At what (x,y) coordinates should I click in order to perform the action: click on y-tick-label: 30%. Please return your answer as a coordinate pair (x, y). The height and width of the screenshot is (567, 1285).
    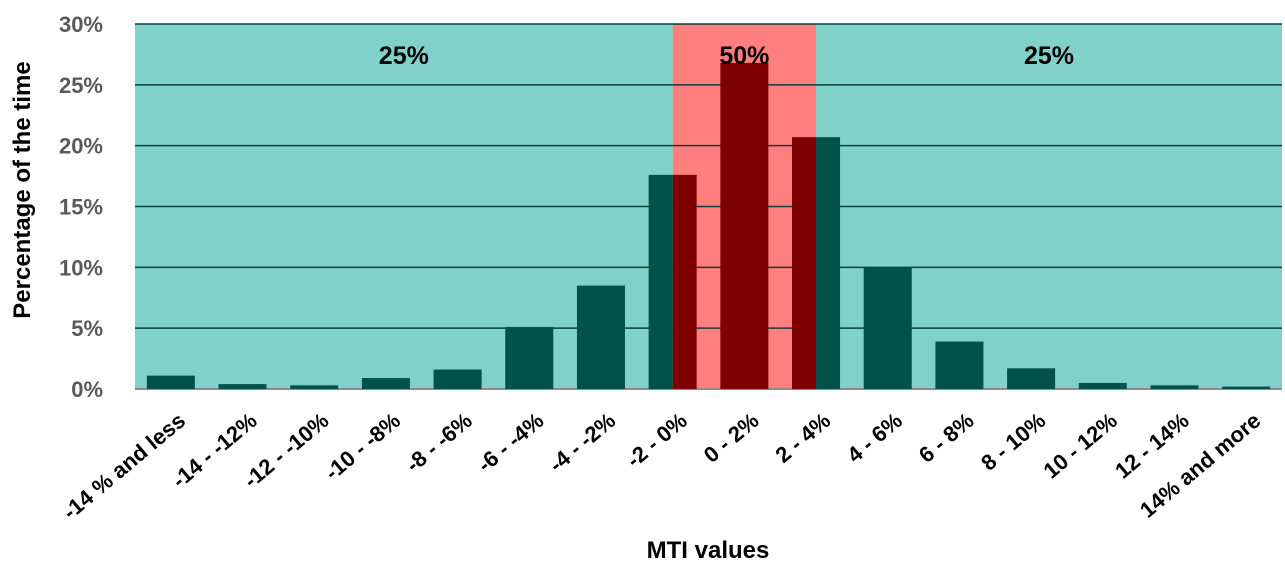
    Looking at the image, I should click on (81, 24).